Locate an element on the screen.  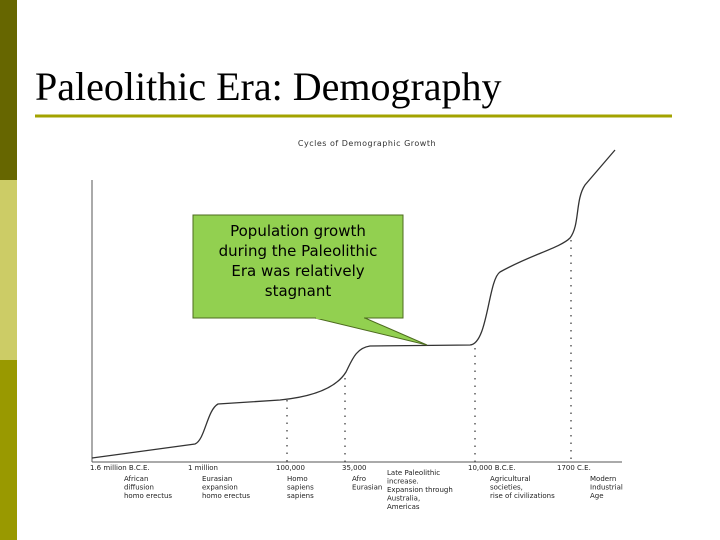
callout-text: during the Paleolithic is located at coordinates (298, 251).